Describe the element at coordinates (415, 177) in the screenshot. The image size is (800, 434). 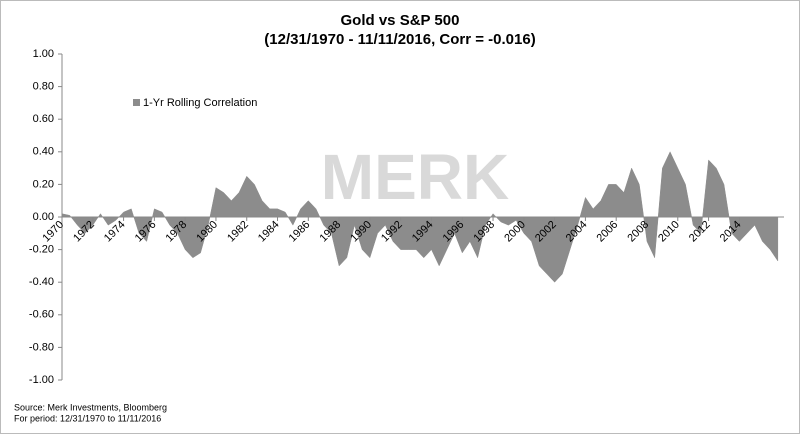
I see `watermark: MERK` at that location.